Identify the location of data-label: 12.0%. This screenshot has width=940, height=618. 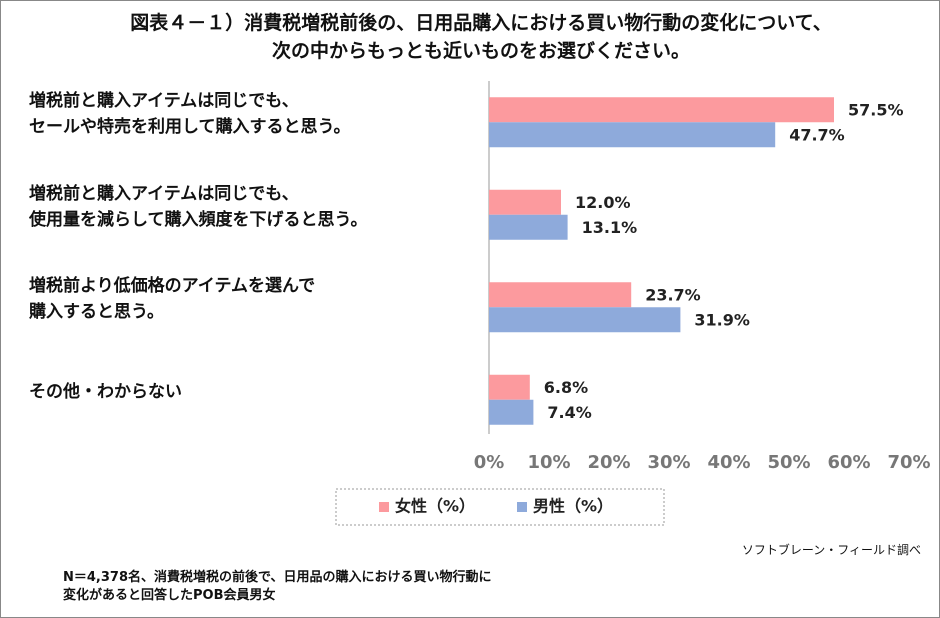
(603, 202).